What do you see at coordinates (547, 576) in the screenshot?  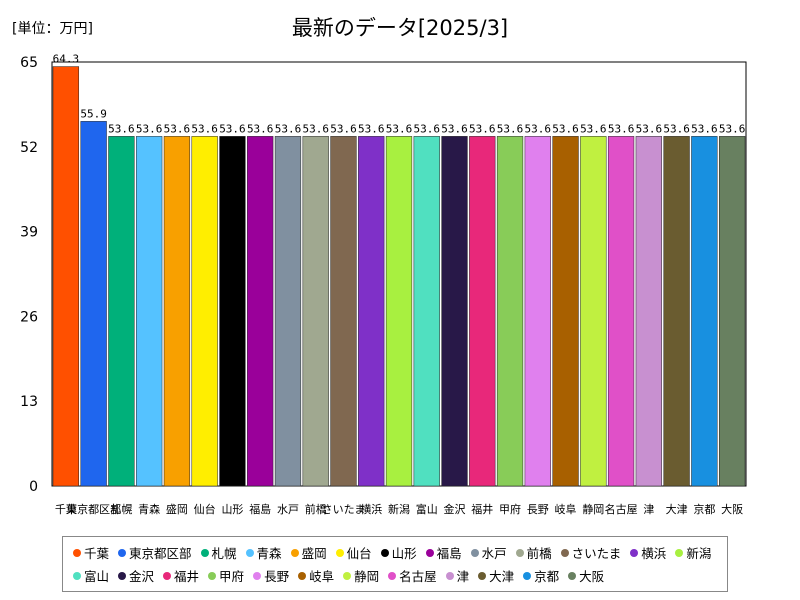 I see `legend-label: 京都` at bounding box center [547, 576].